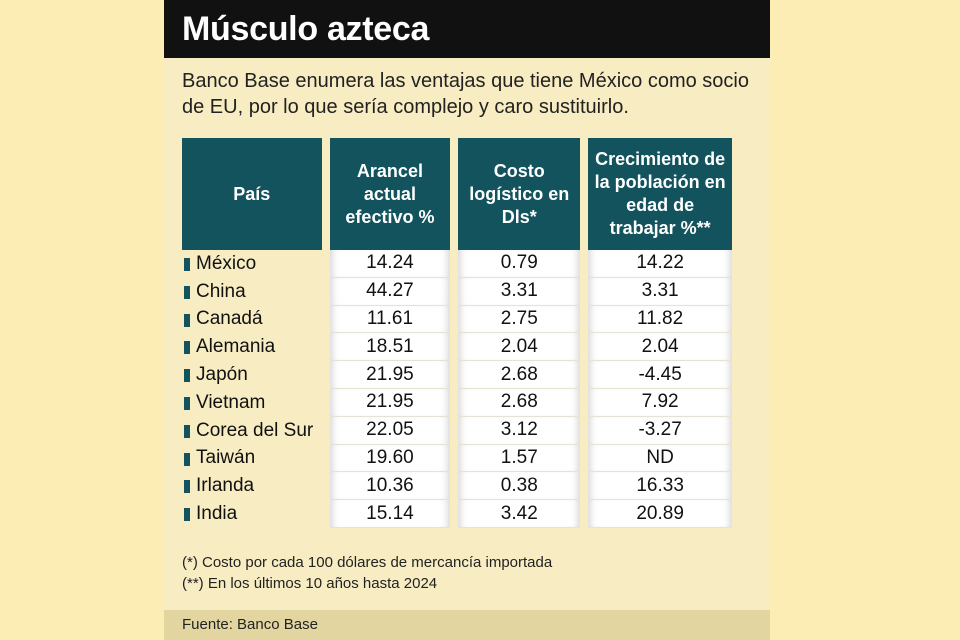 The image size is (960, 640). I want to click on table-row: Taiwán 19.60 1.57 ND, so click(457, 458).